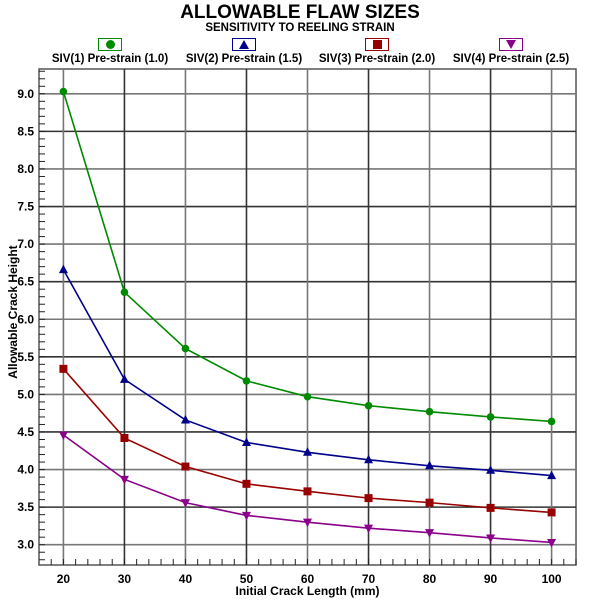 The width and height of the screenshot is (600, 600). What do you see at coordinates (377, 59) in the screenshot?
I see `legend-label: SIV(3) Pre-strain (2.0)` at bounding box center [377, 59].